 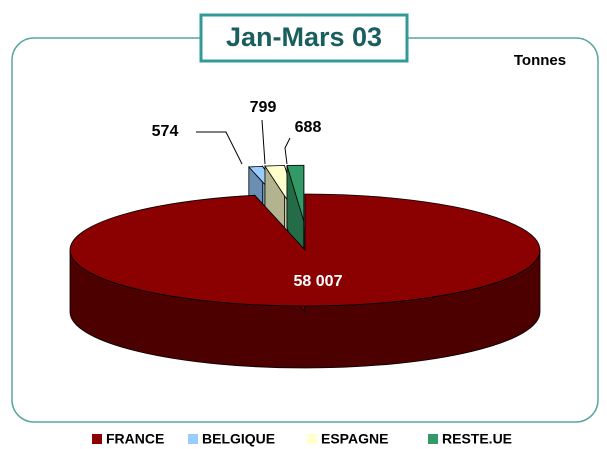 What do you see at coordinates (308, 127) in the screenshot?
I see `data-label: 688` at bounding box center [308, 127].